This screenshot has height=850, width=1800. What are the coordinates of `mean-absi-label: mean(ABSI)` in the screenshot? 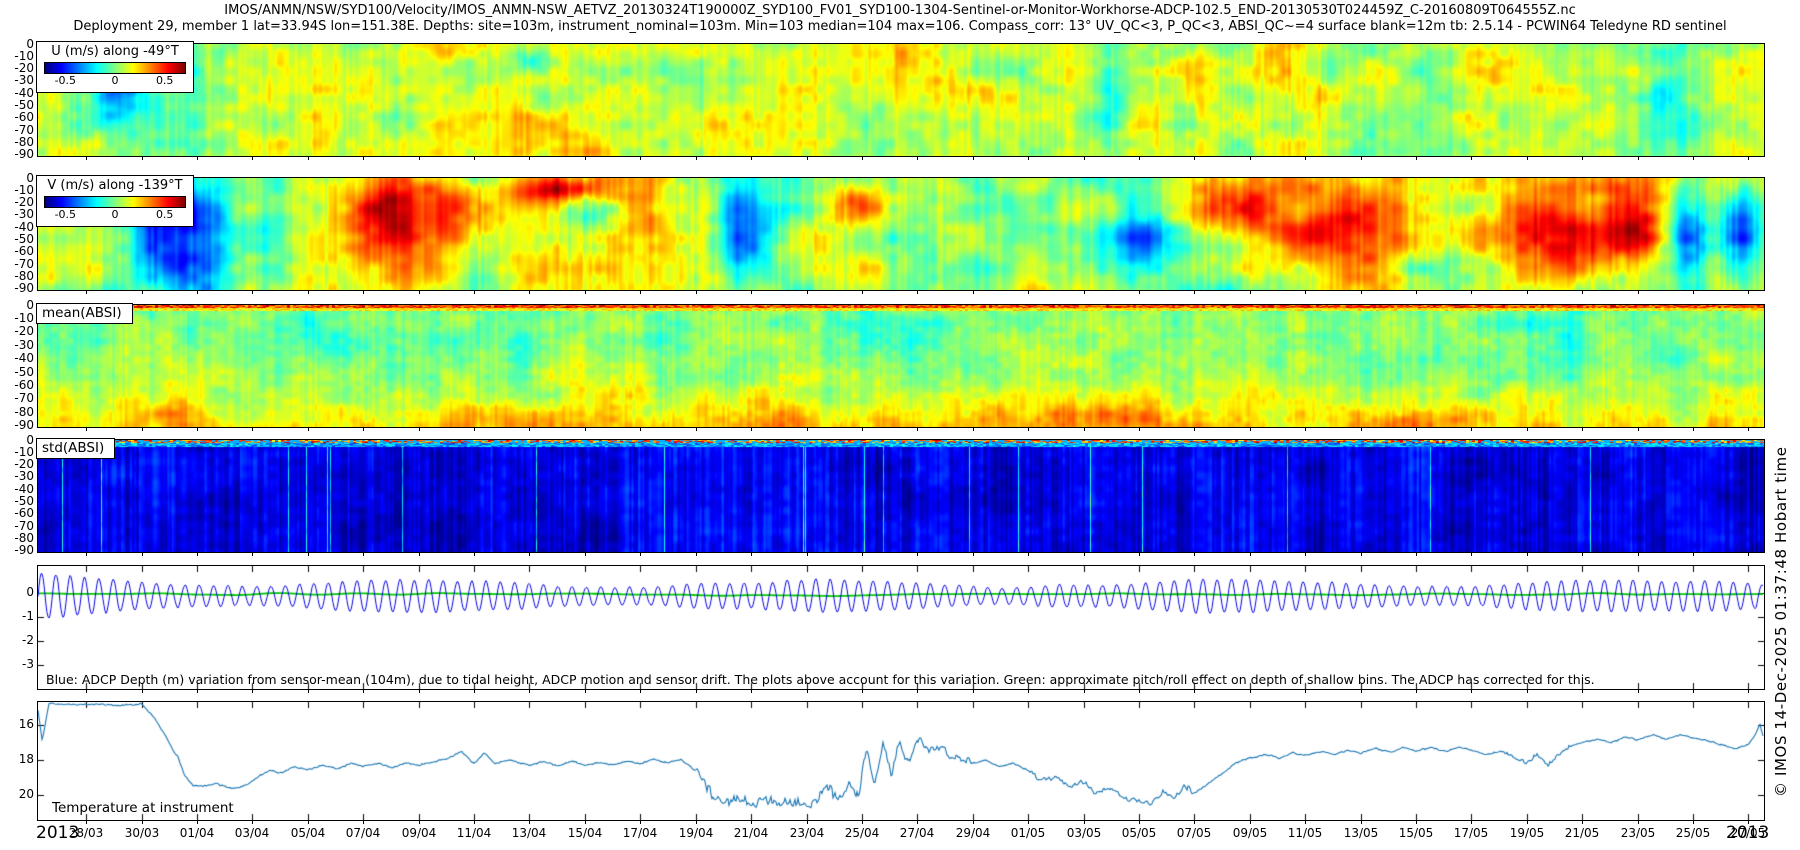 It's located at (84, 313).